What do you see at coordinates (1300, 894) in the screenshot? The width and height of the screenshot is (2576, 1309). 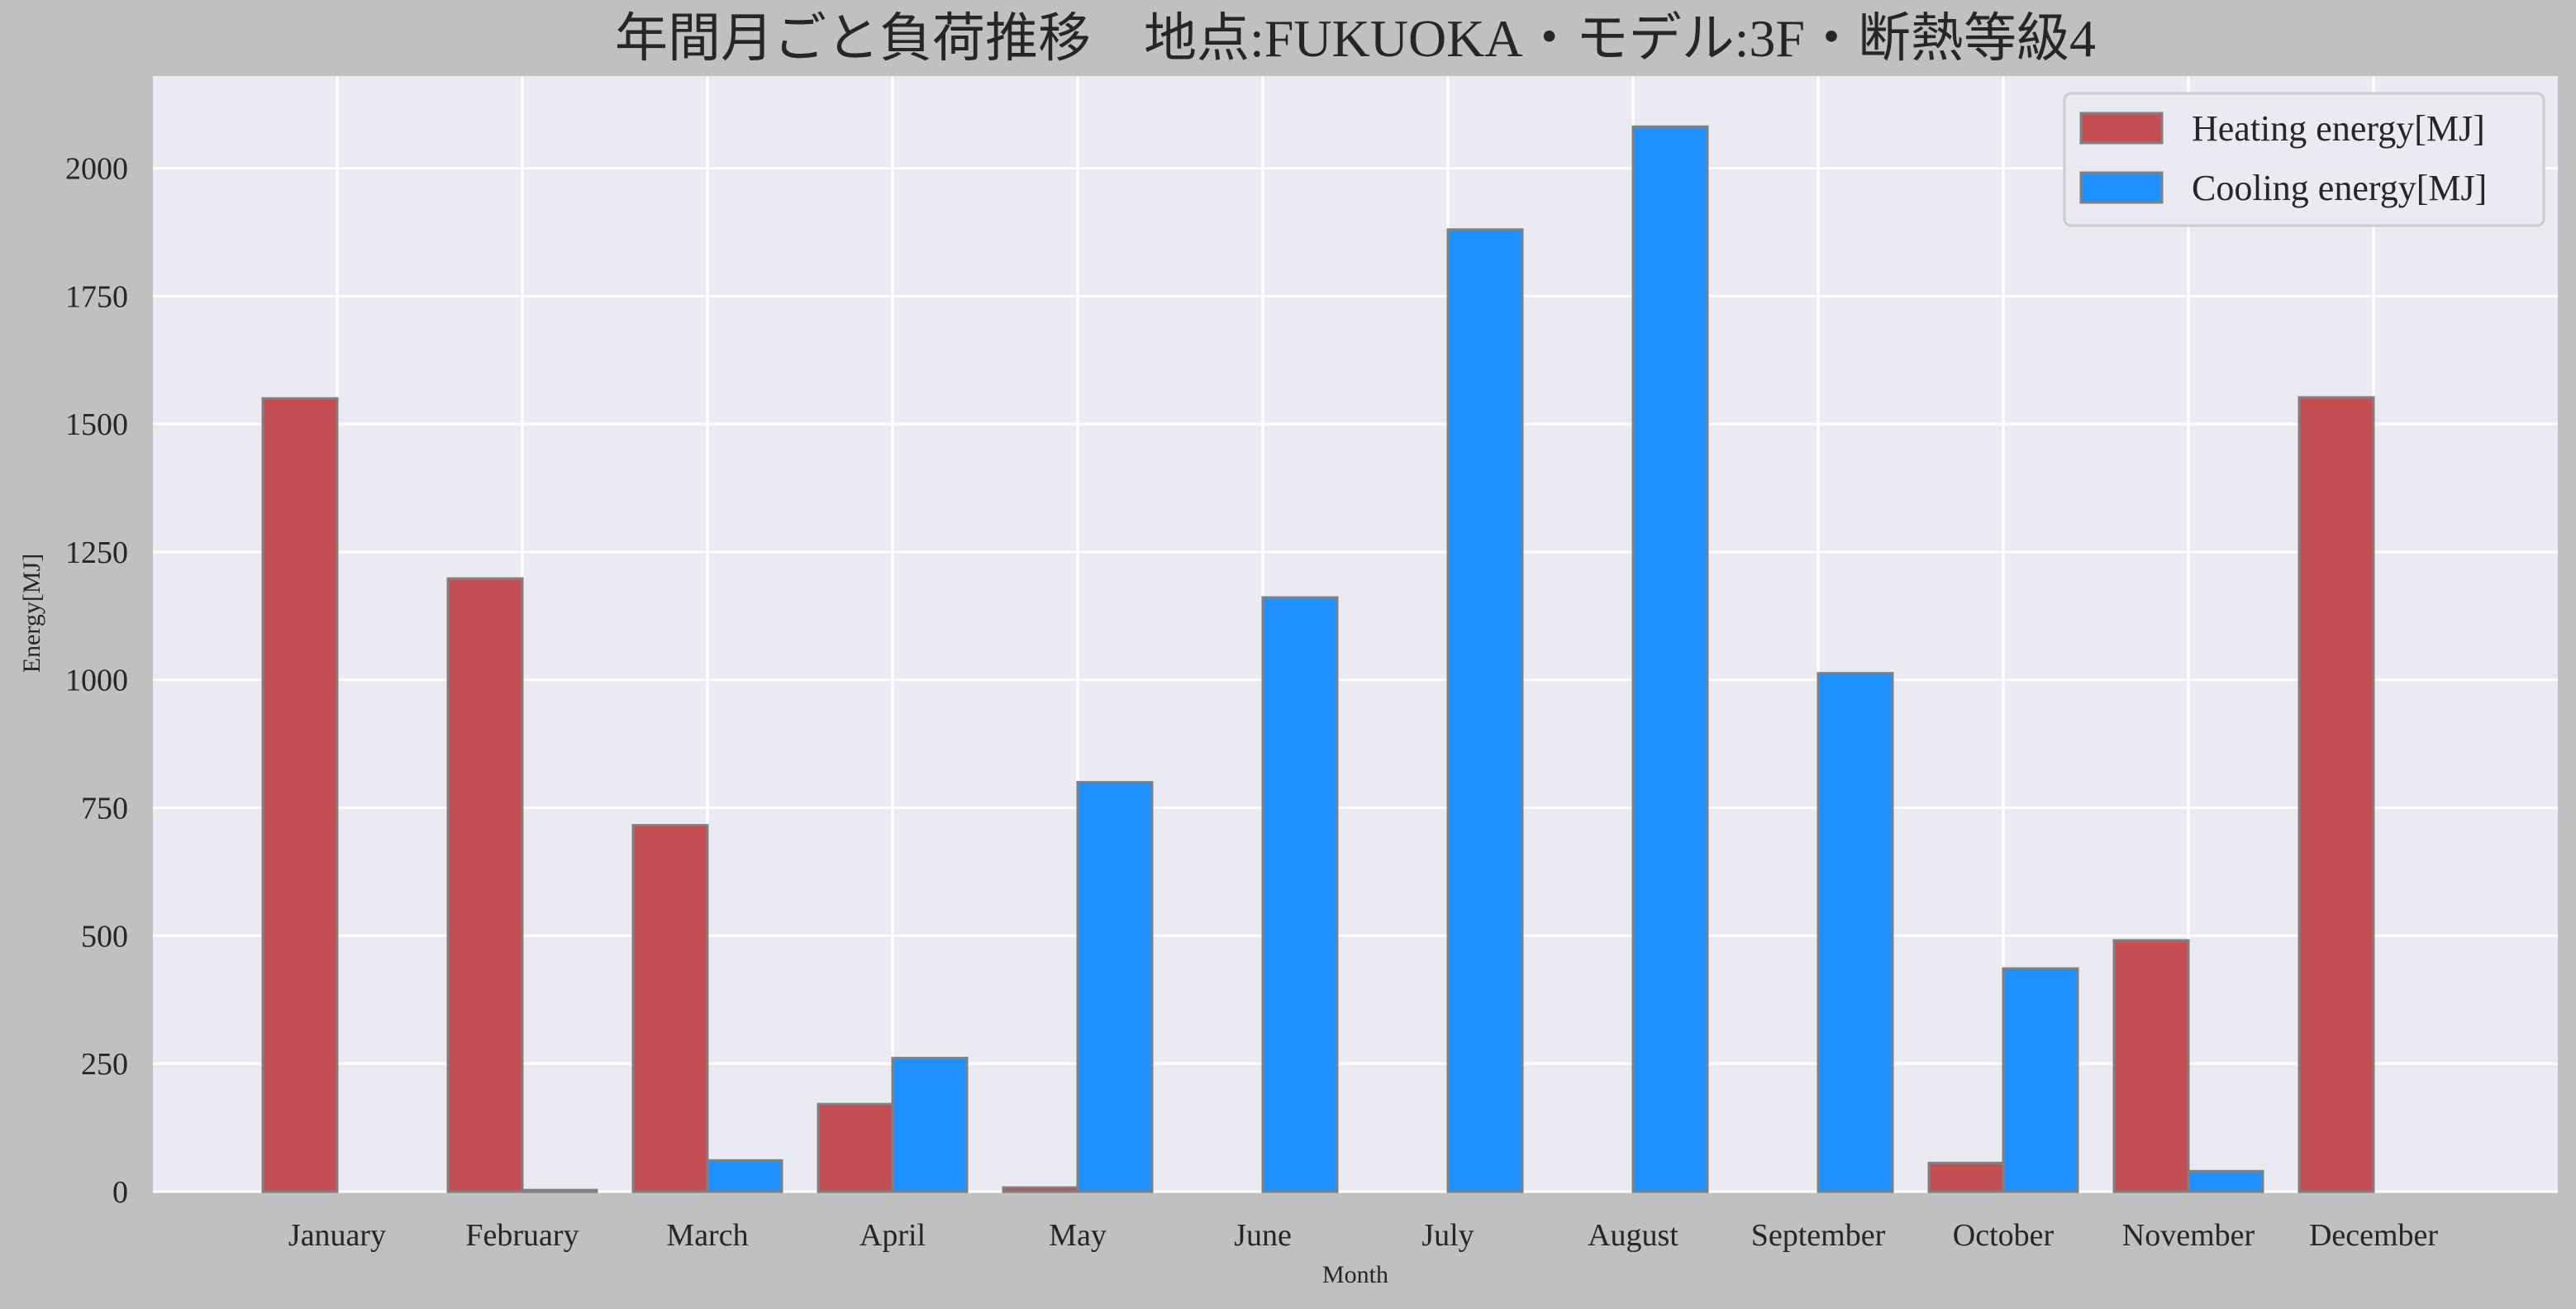 I see `bar-cooling-june` at bounding box center [1300, 894].